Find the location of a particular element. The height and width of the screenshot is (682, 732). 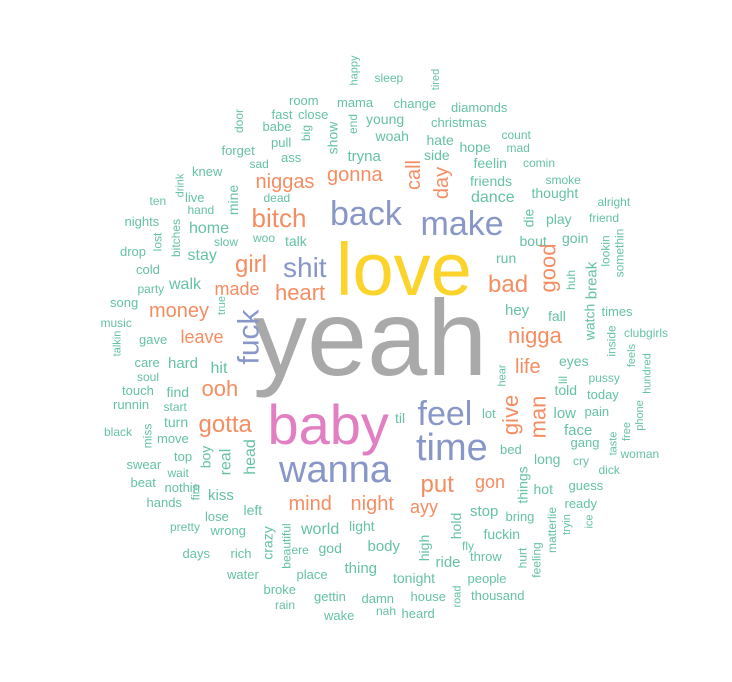

word-guess: guess is located at coordinates (586, 485).